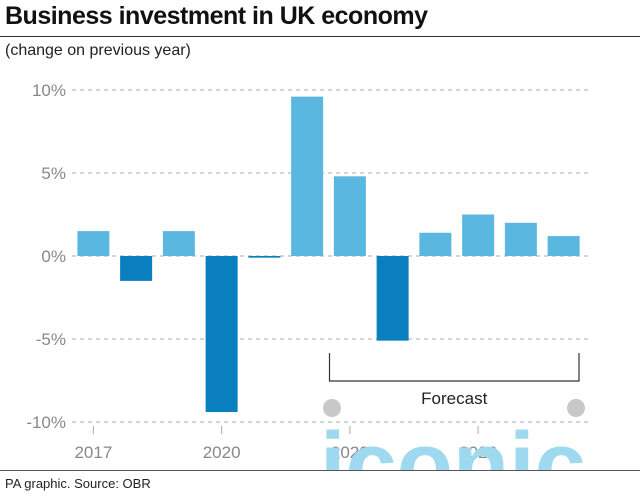 This screenshot has width=640, height=499. I want to click on source-note: PA graphic. Source: OBR, so click(78, 483).